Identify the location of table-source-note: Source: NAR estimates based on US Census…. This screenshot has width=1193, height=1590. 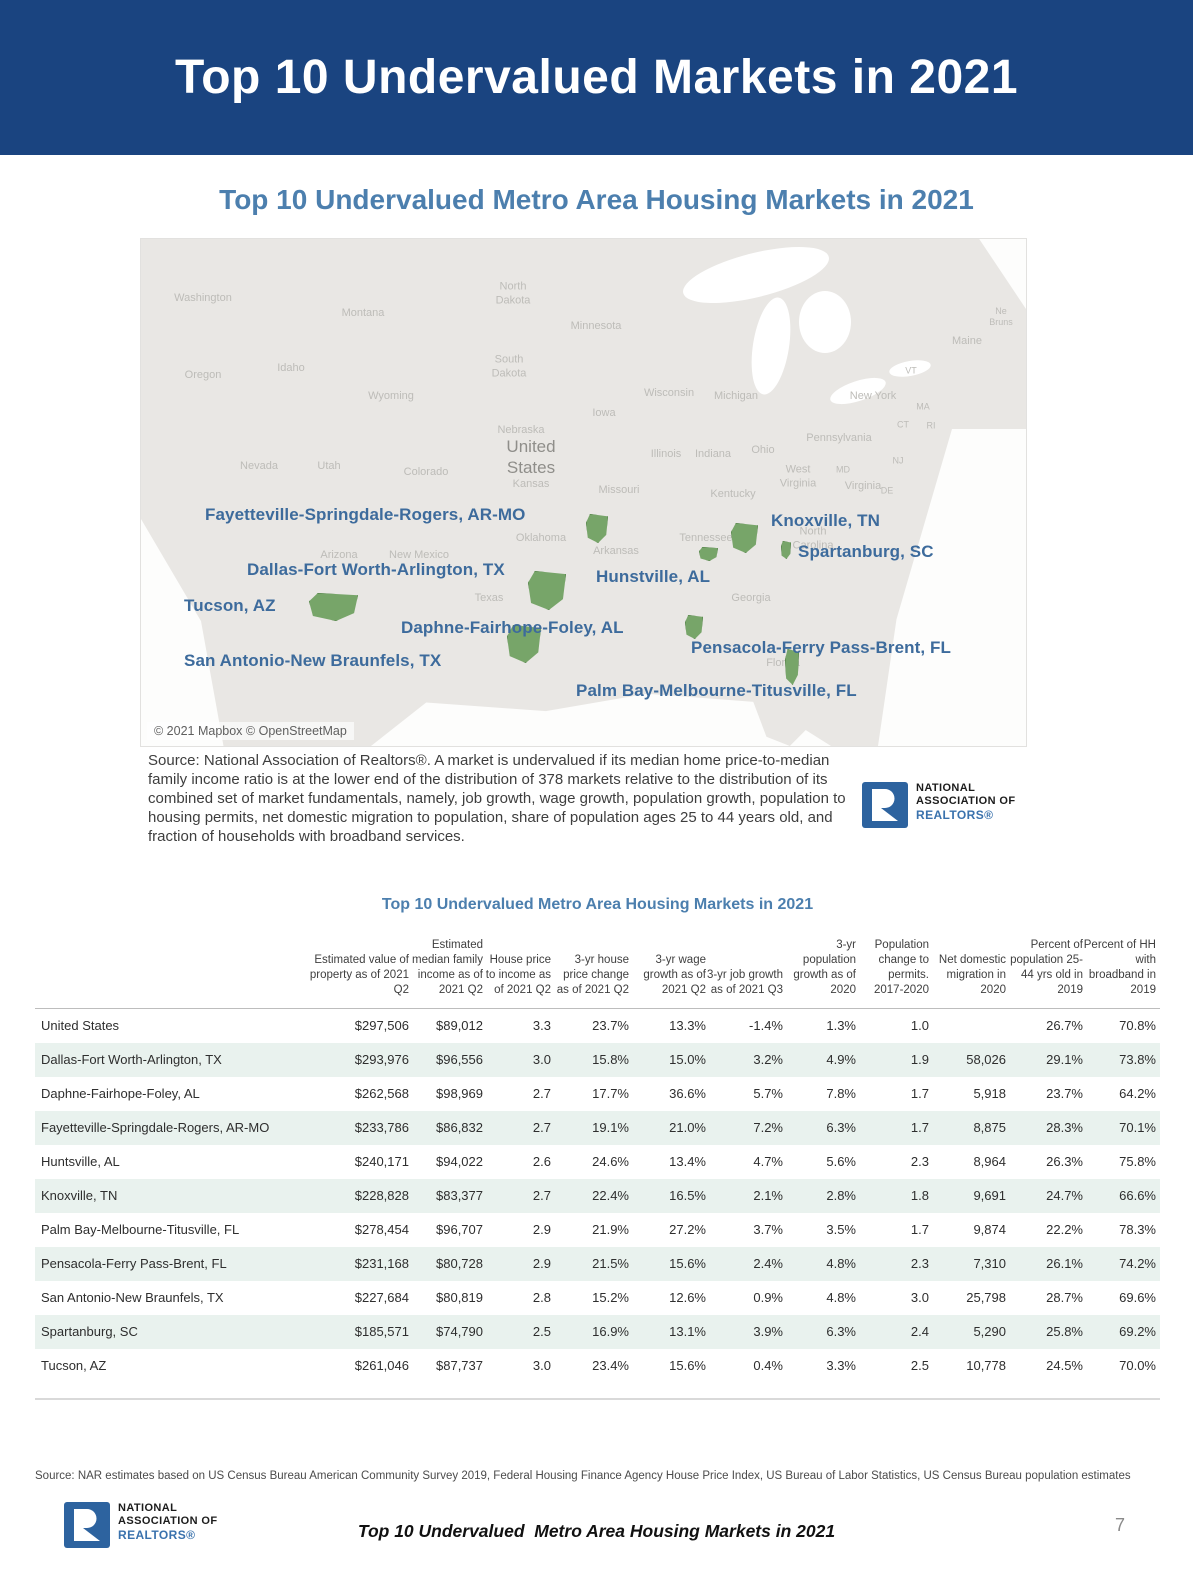
(583, 1476).